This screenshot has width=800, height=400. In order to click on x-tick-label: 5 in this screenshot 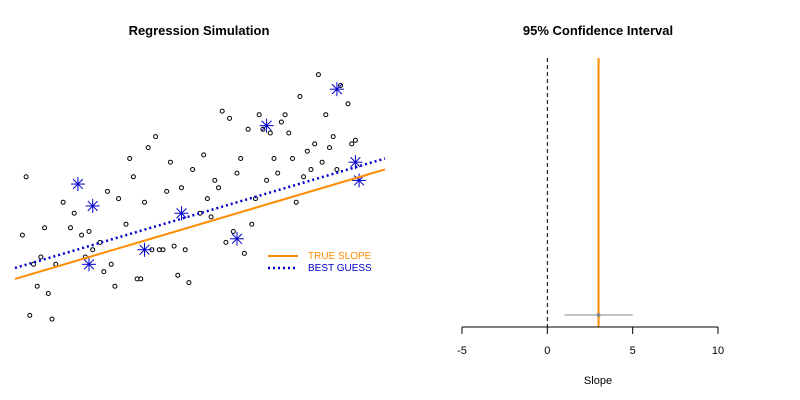, I will do `click(633, 351)`.